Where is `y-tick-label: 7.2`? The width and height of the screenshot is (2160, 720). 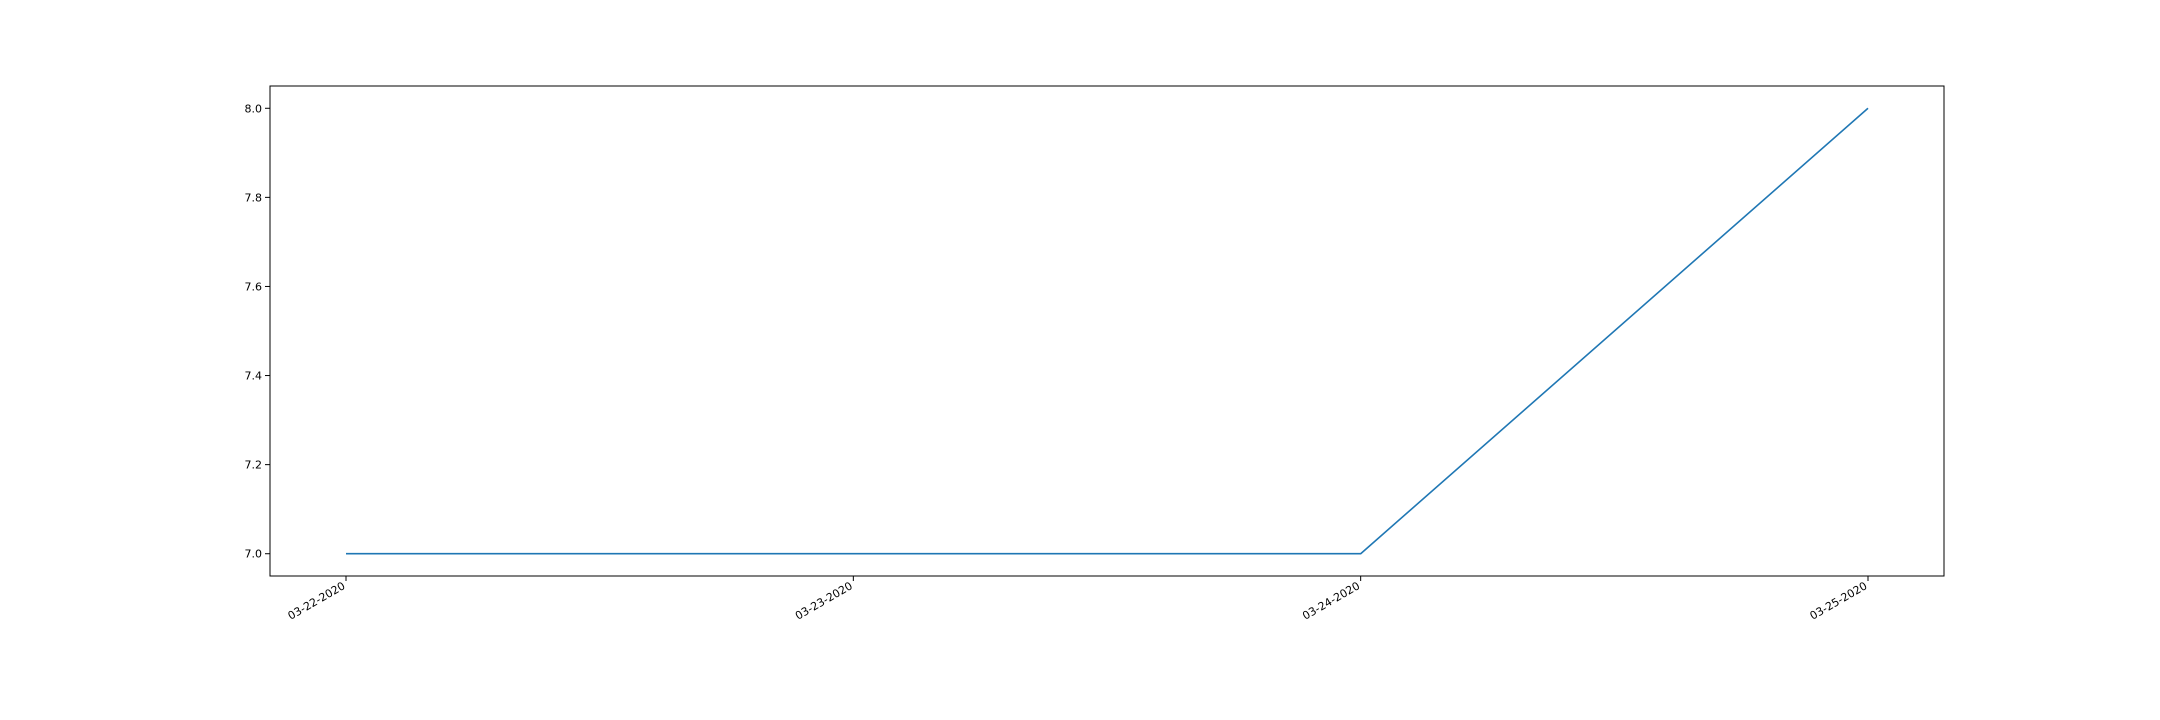
y-tick-label: 7.2 is located at coordinates (254, 465).